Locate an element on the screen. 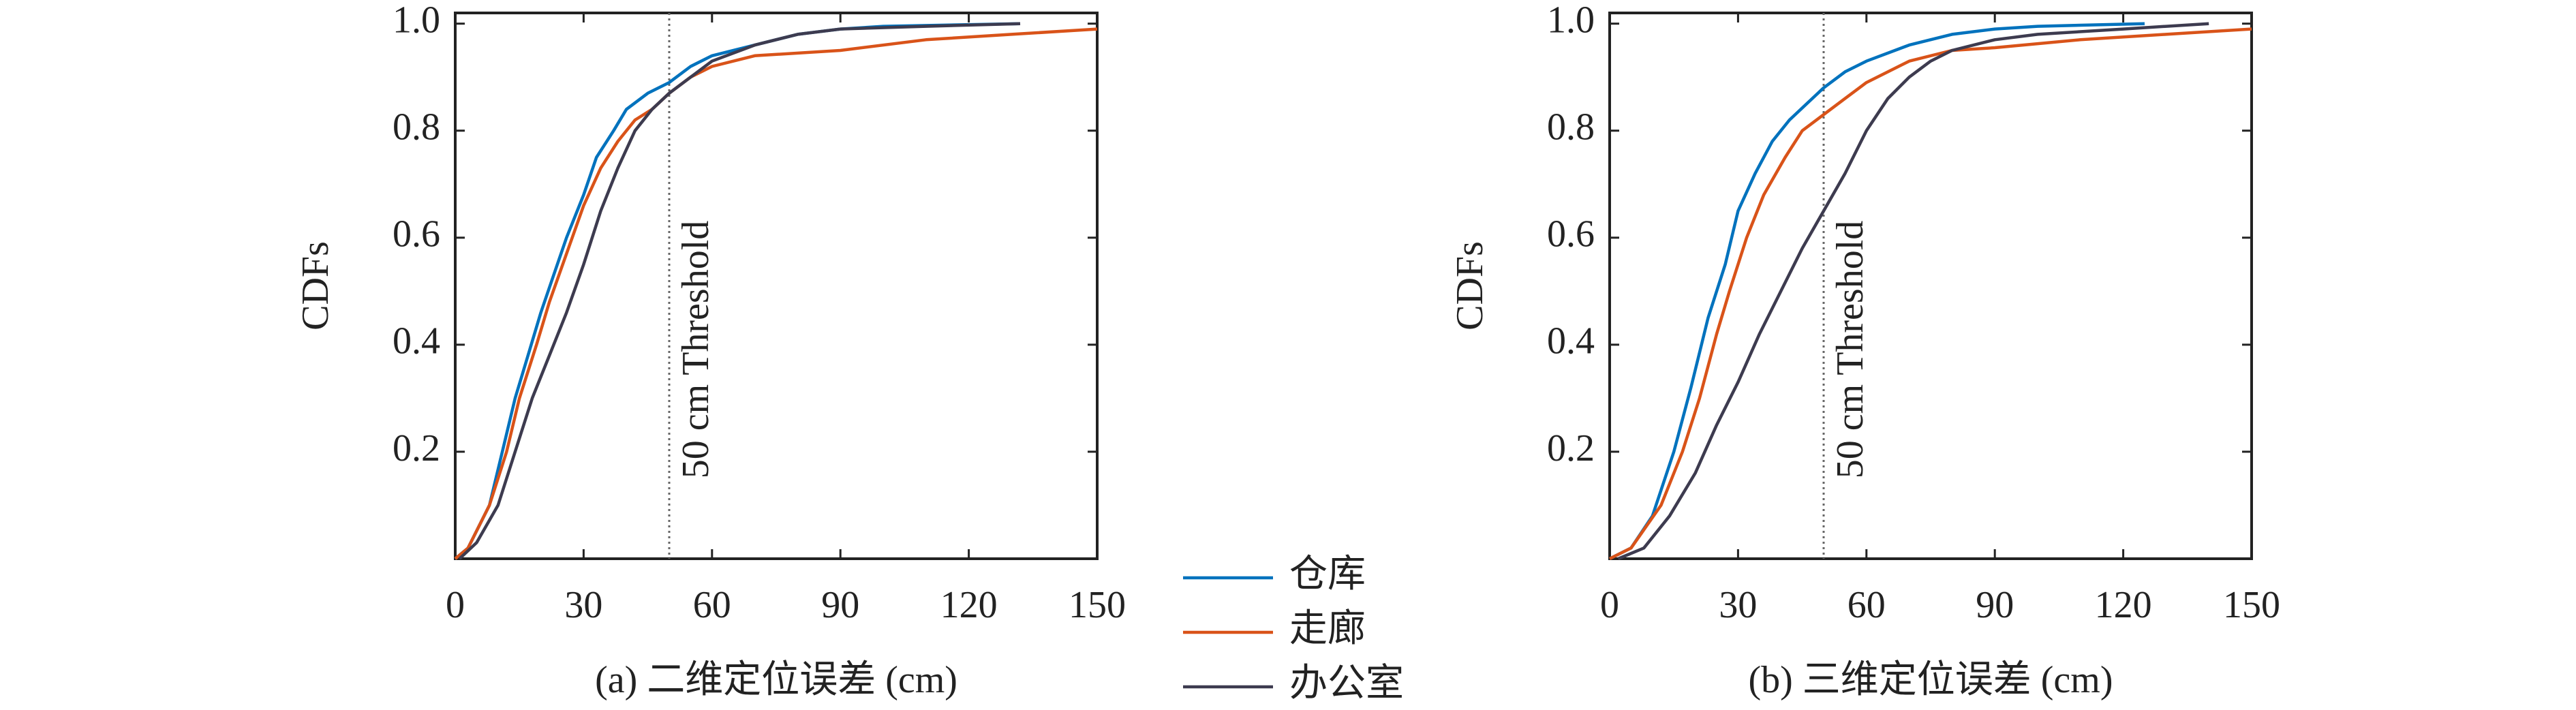 This screenshot has height=710, width=2576. legend-label: 办公室 is located at coordinates (1346, 683).